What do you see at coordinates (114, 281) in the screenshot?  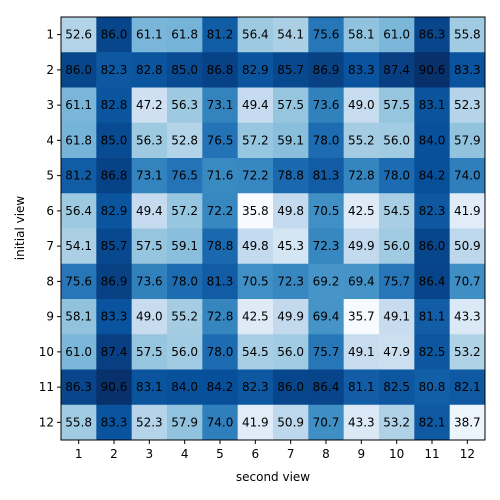 I see `heatmap-cell-r8-c2` at bounding box center [114, 281].